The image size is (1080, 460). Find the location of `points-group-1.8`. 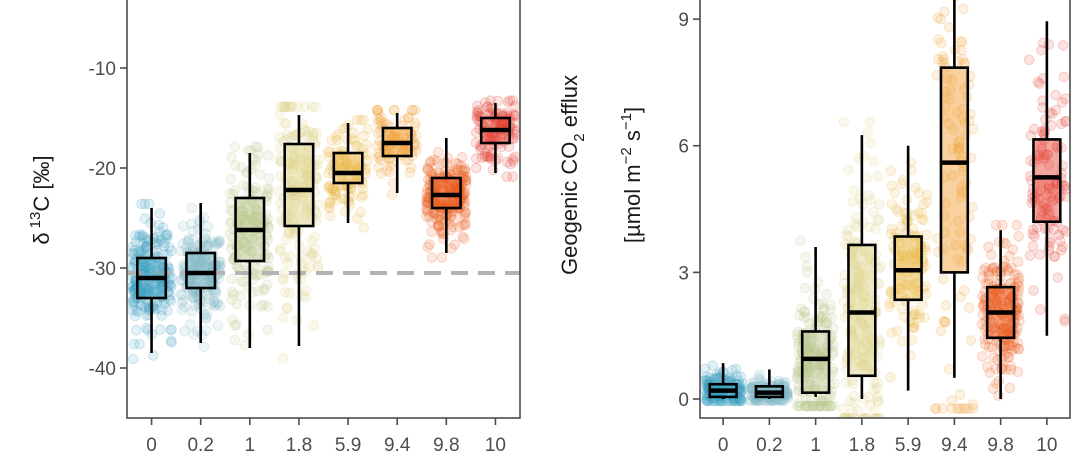

points-group-1.8 is located at coordinates (298, 232).